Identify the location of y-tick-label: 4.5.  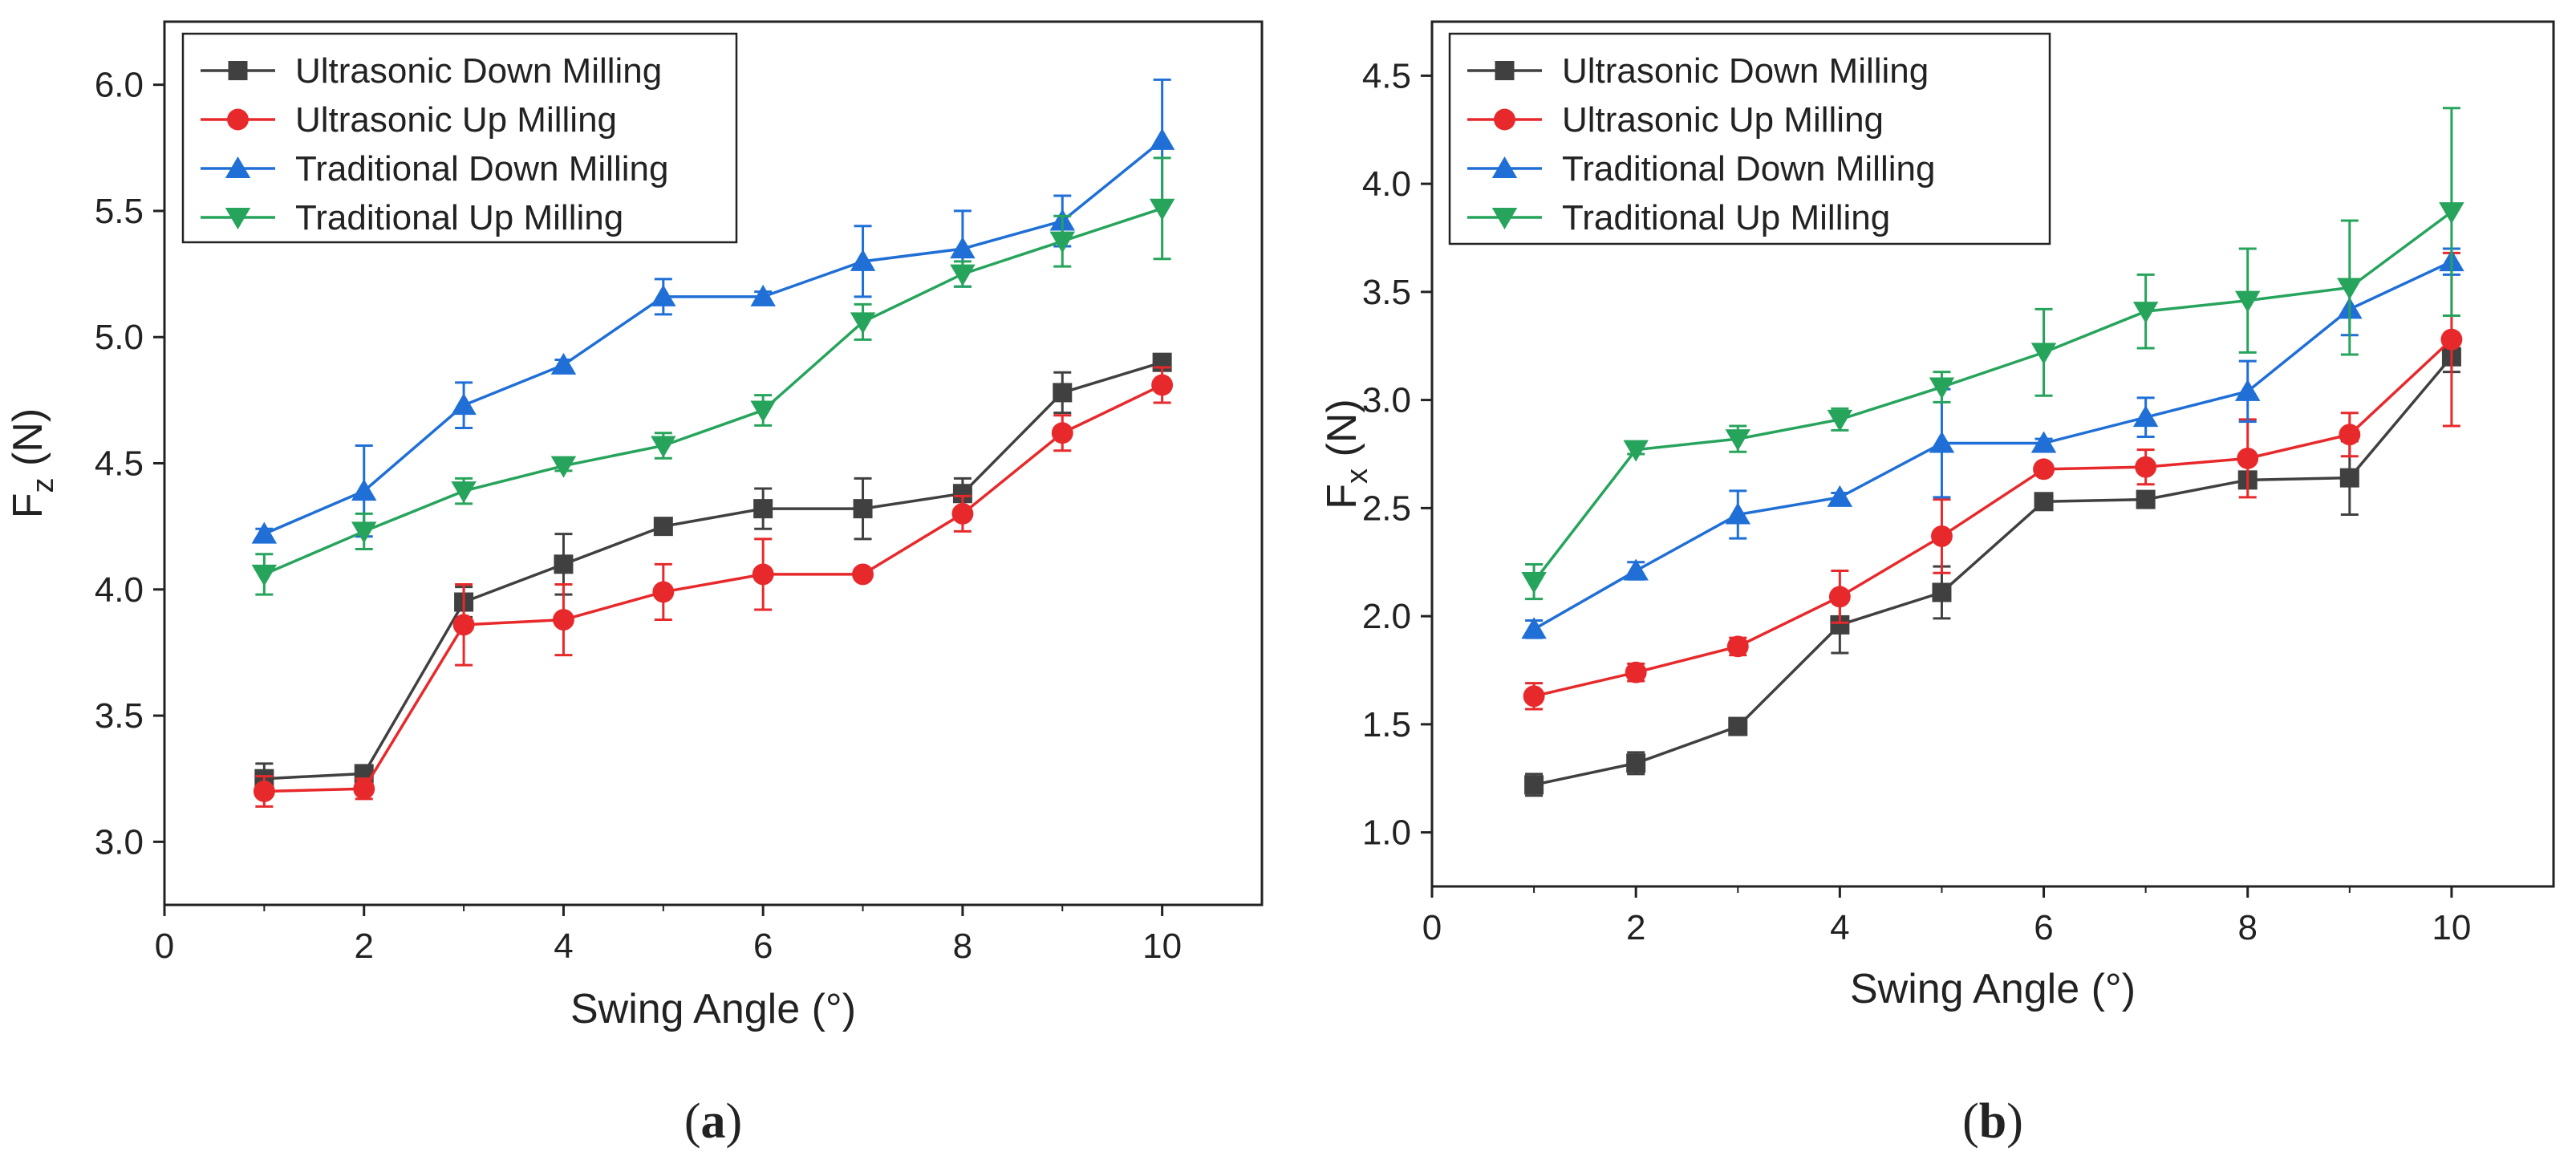
(1386, 75).